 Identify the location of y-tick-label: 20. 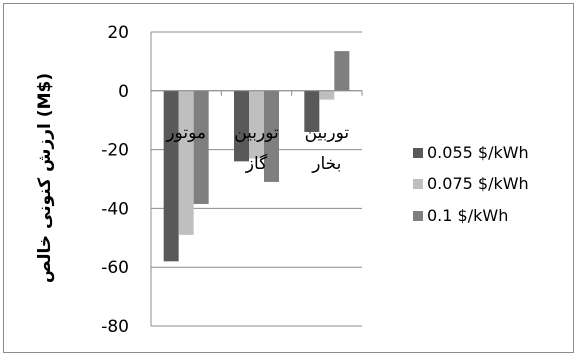
(118, 33).